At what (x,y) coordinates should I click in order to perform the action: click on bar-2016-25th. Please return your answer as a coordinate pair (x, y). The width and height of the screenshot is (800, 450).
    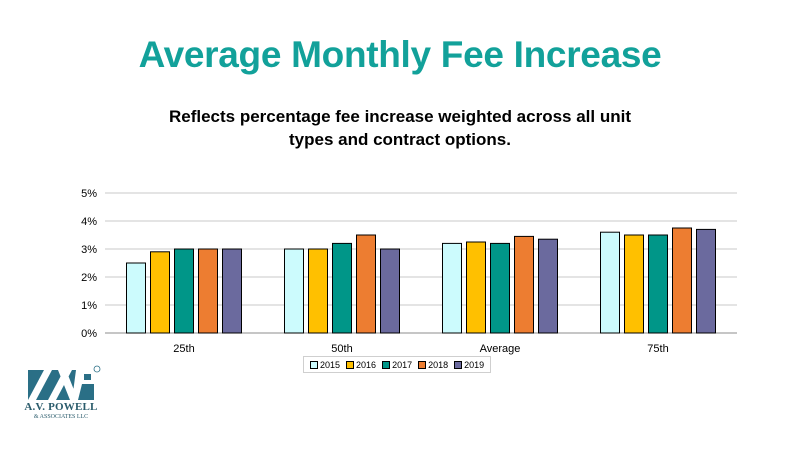
    Looking at the image, I should click on (160, 292).